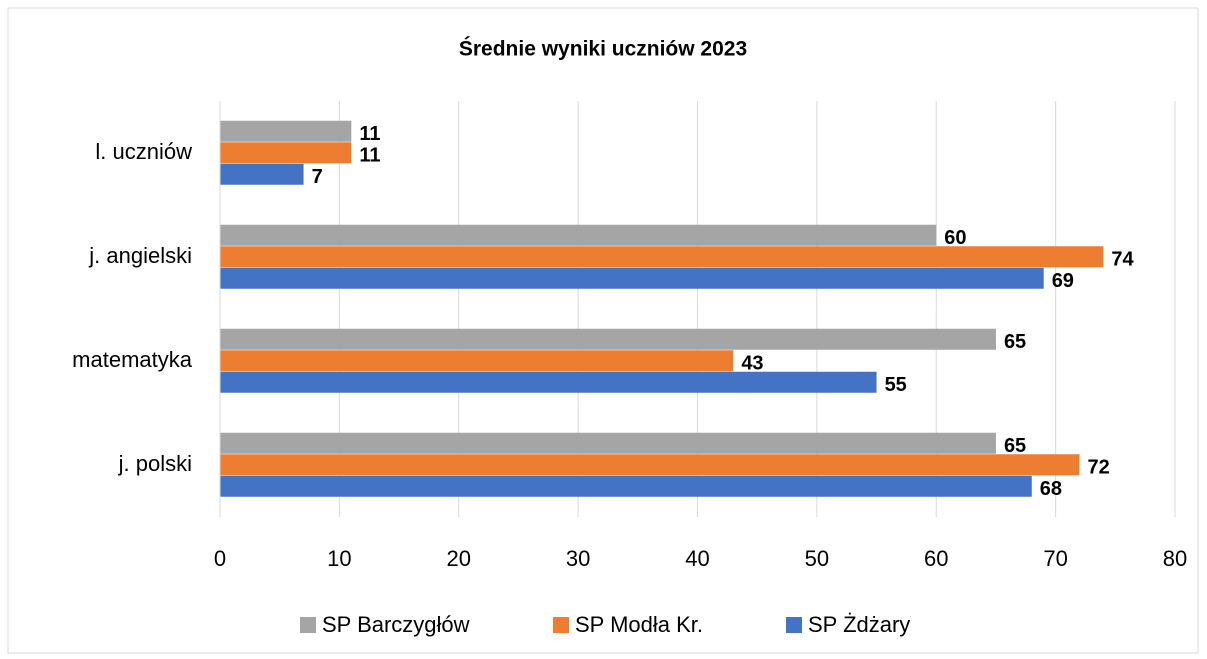 Image resolution: width=1207 pixels, height=659 pixels. What do you see at coordinates (140, 255) in the screenshot?
I see `y-tick-label: j. angielski` at bounding box center [140, 255].